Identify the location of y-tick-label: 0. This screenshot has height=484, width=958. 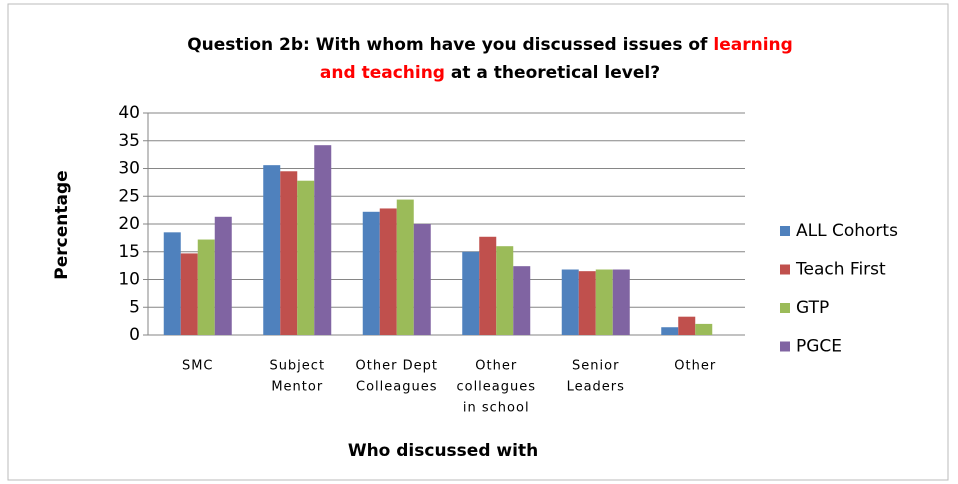
(134, 335).